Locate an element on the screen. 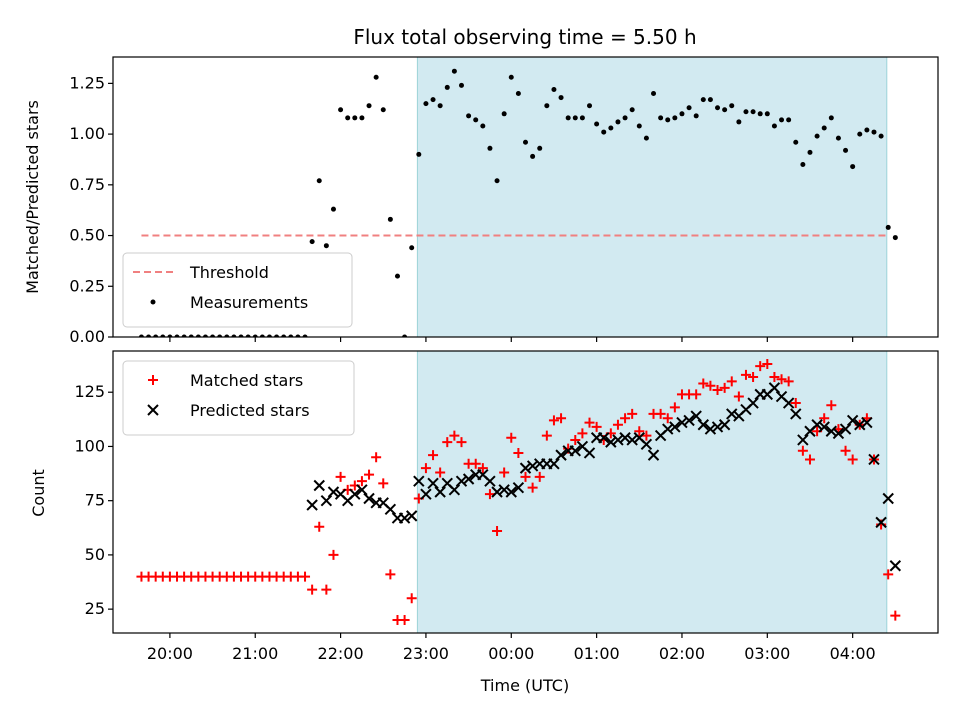  x-tick-label: 21:00 is located at coordinates (255, 653).